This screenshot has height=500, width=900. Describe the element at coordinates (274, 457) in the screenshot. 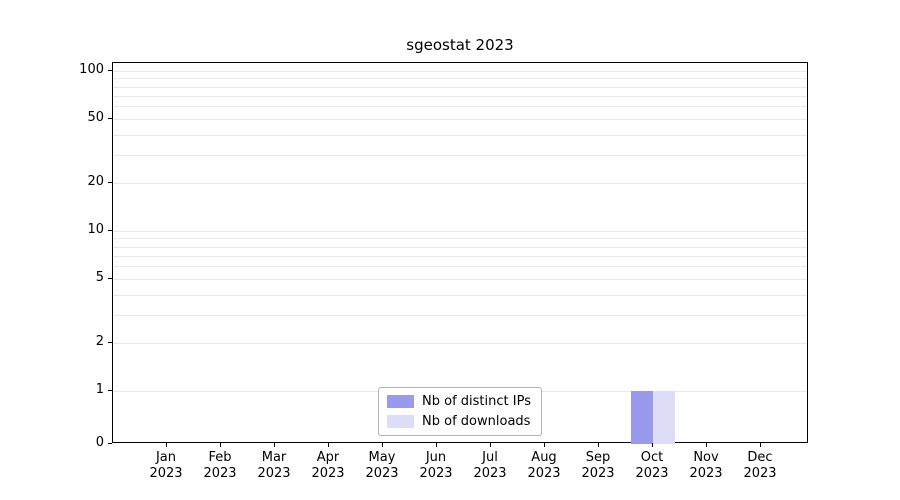

I see `x-axis-tick-label-line: Mar` at that location.